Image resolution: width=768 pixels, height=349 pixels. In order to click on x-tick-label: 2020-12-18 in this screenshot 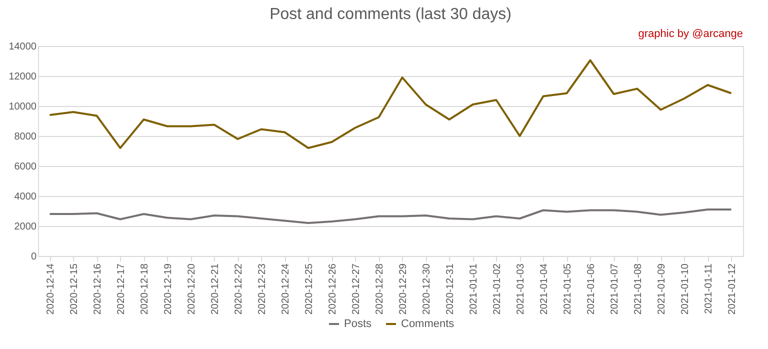, I will do `click(144, 289)`.